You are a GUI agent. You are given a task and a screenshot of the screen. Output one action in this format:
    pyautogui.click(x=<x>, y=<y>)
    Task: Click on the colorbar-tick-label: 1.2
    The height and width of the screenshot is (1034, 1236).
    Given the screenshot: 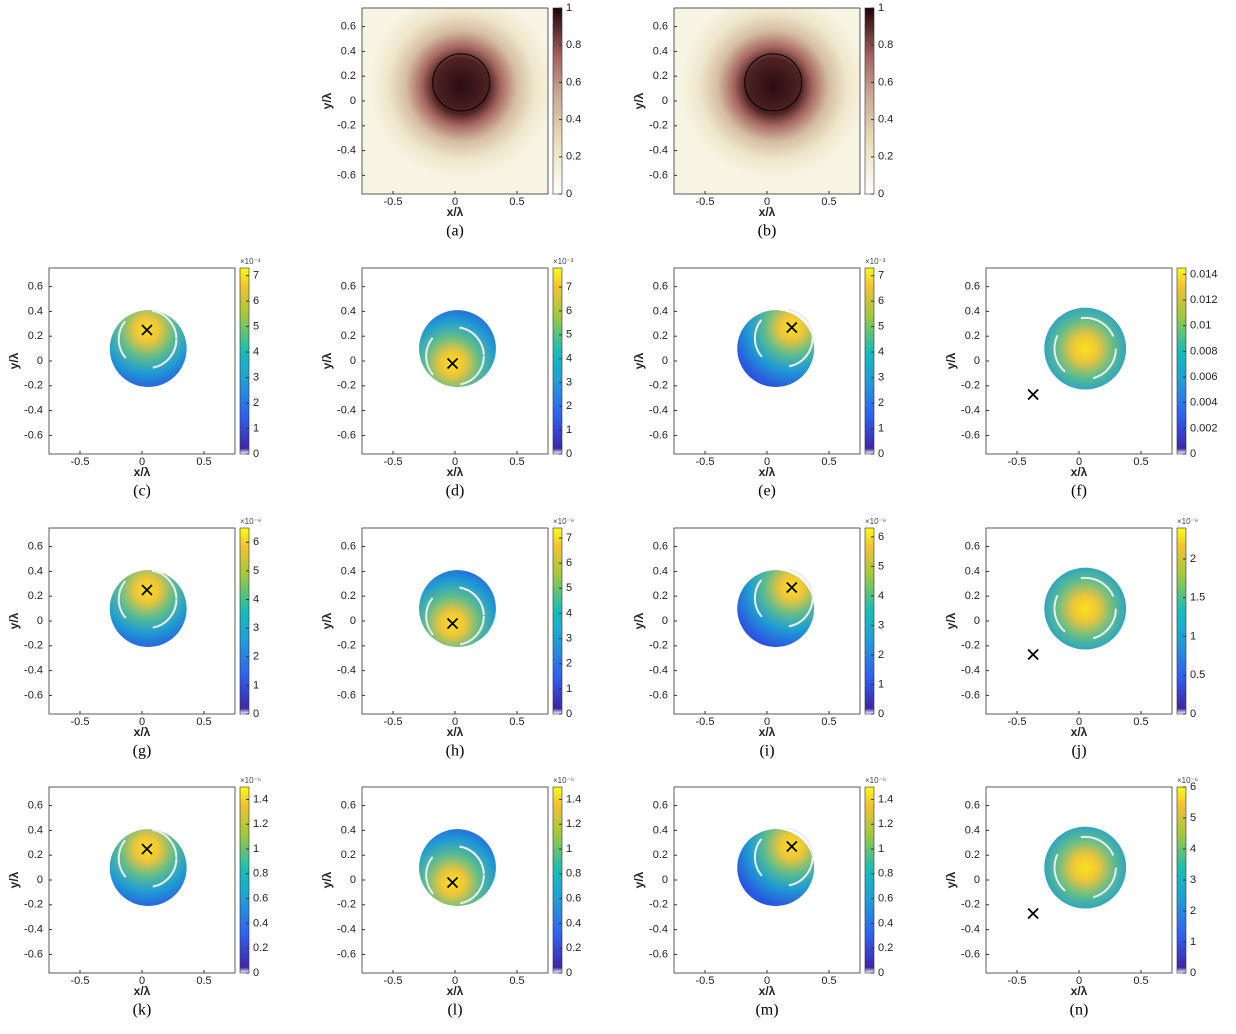 What is the action you would take?
    pyautogui.click(x=885, y=824)
    